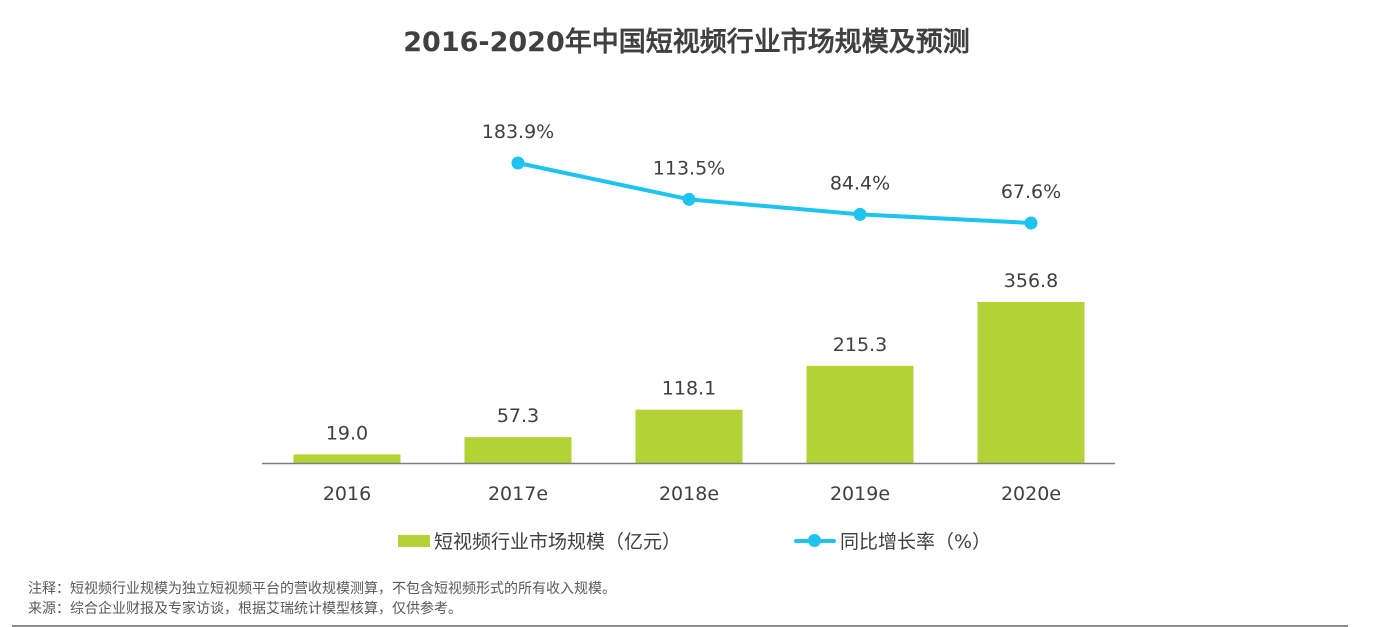 This screenshot has height=627, width=1373. I want to click on legend-bar-label: 短视频行业市场规模（亿元）, so click(558, 542).